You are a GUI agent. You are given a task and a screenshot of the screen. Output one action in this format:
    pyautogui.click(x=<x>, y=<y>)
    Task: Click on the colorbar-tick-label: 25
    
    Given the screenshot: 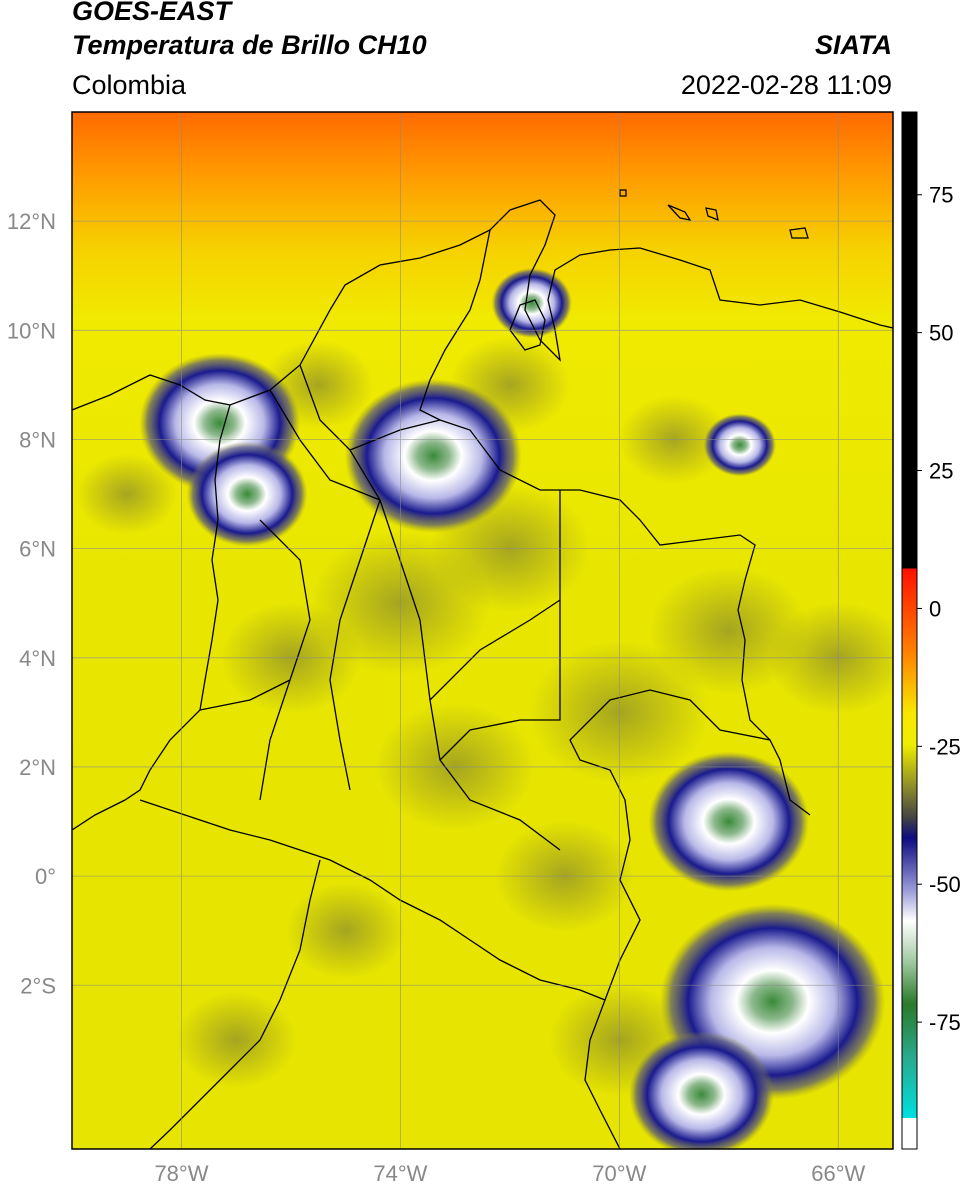 What is the action you would take?
    pyautogui.click(x=941, y=471)
    